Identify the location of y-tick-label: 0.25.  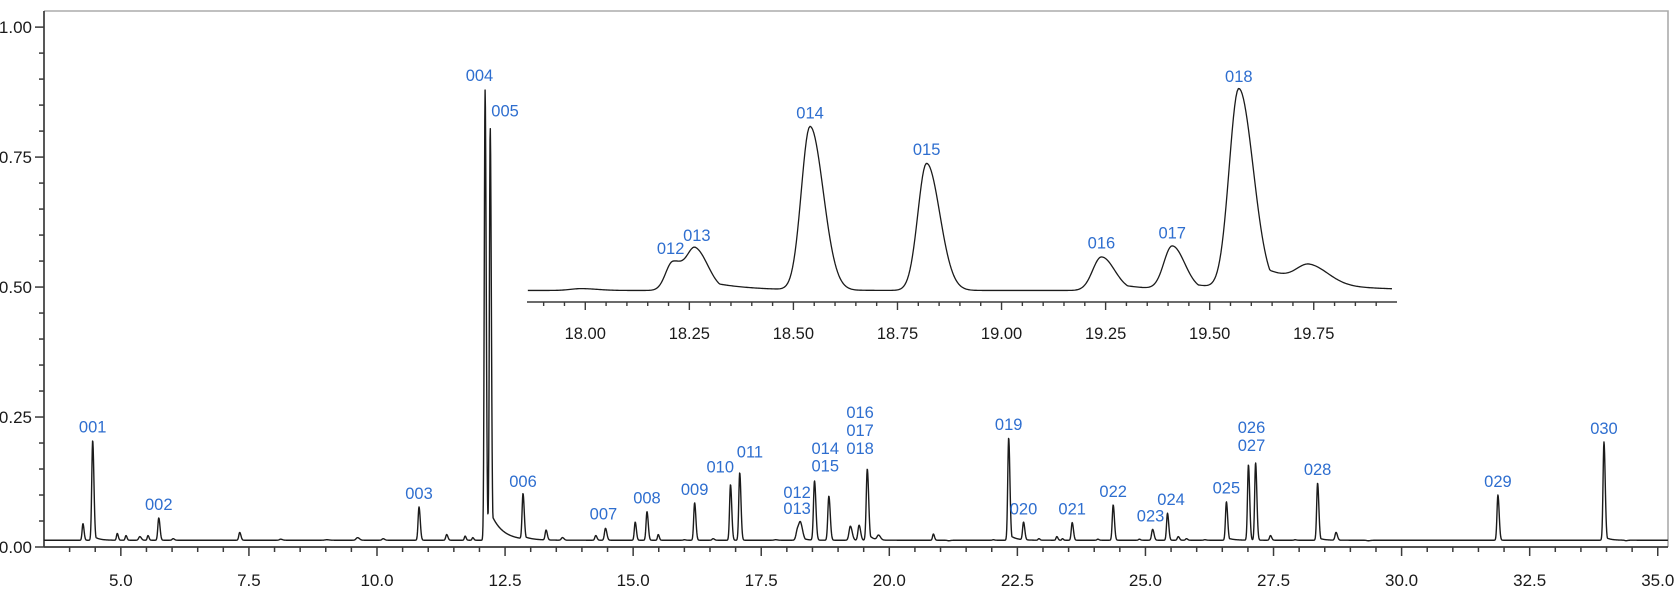
(16, 417).